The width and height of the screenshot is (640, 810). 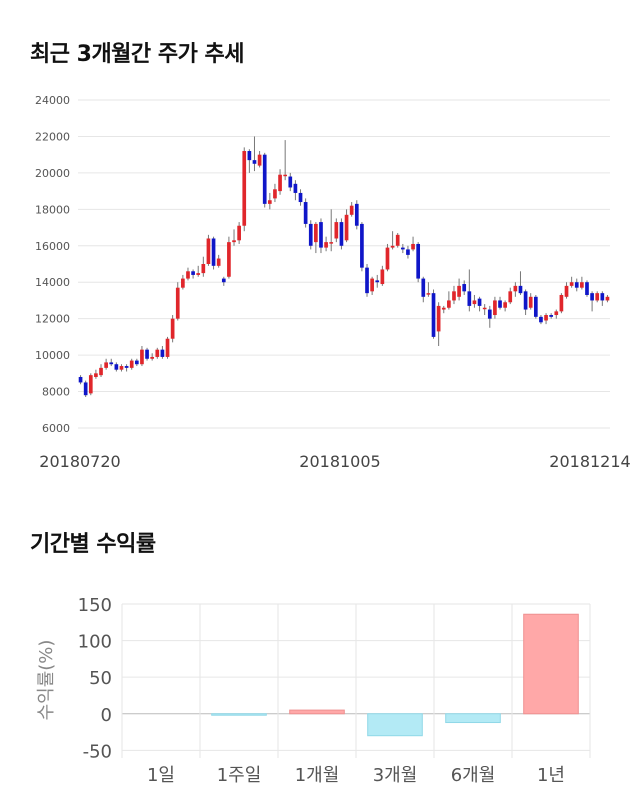 I want to click on candle-y-tick-label: 10000, so click(x=52, y=355).